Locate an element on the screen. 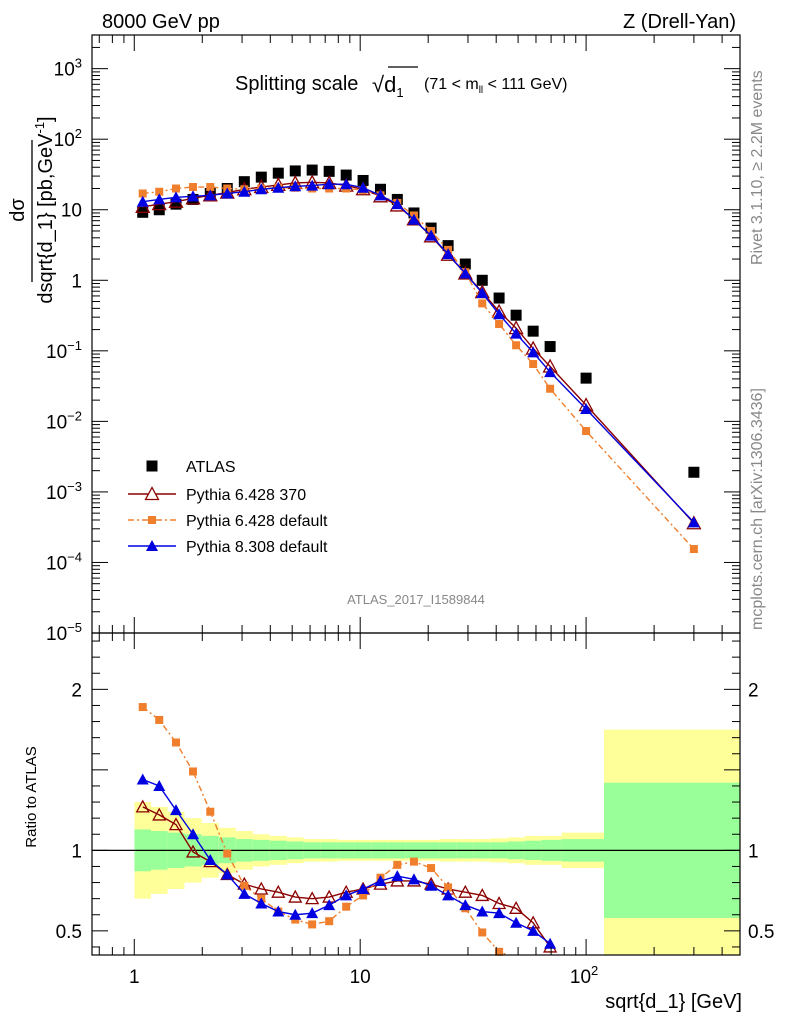  x-axis-label: sqrt{d_1} [GeV] is located at coordinates (673, 1002).